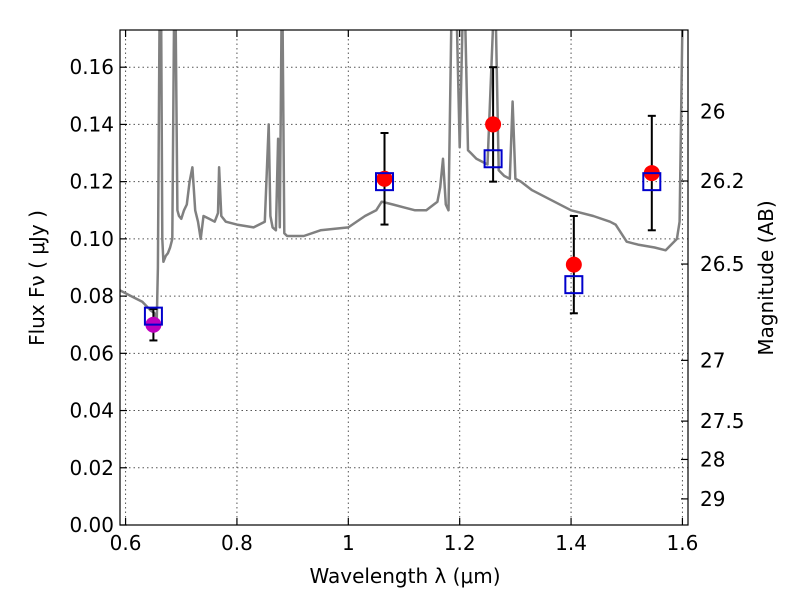  I want to click on y-tick-label: 0.12, so click(91, 182).